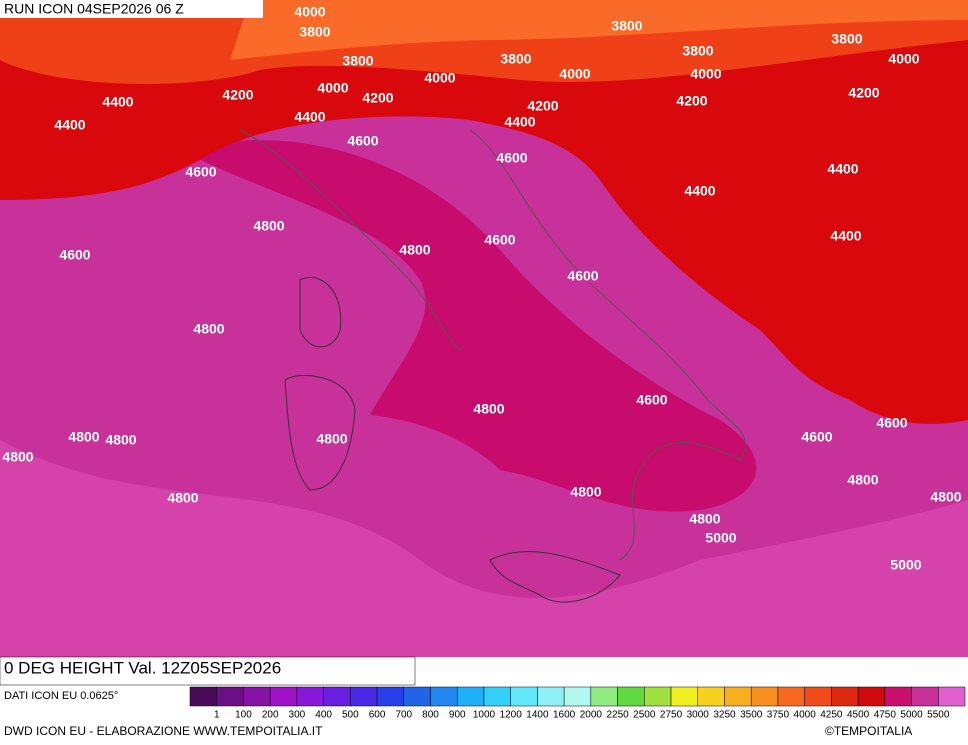 Image resolution: width=968 pixels, height=745 pixels. Describe the element at coordinates (751, 715) in the screenshot. I see `colorbar-label: 3500` at that location.